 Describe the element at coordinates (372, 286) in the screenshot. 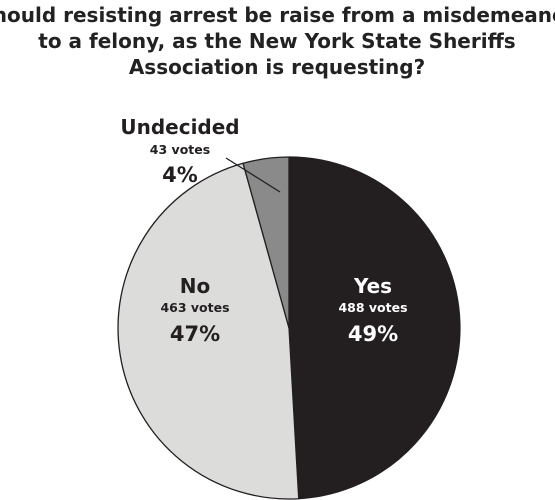

I see `slice-label-yes-name: Yes` at that location.